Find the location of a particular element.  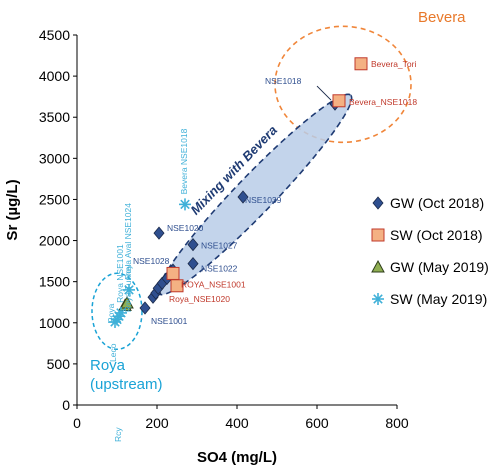

y-tick-label: 3000 is located at coordinates (54, 158).